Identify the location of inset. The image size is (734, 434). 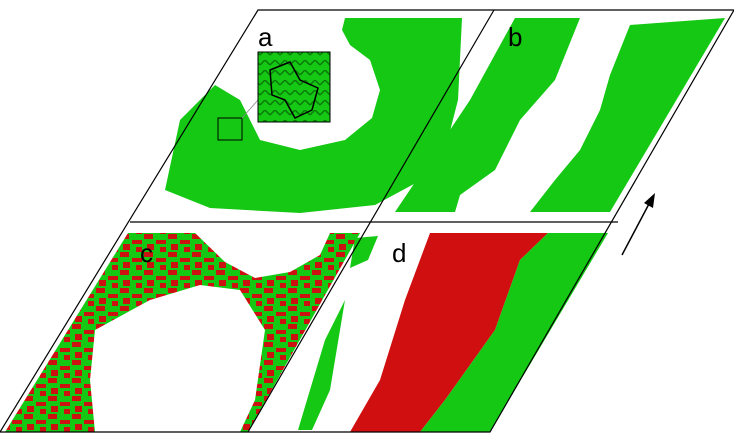
(294, 87).